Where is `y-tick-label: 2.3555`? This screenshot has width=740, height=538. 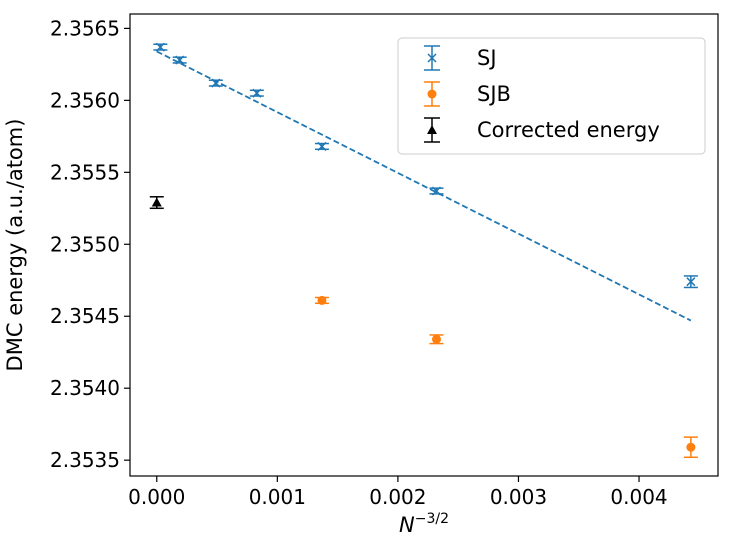 y-tick-label: 2.3555 is located at coordinates (85, 172).